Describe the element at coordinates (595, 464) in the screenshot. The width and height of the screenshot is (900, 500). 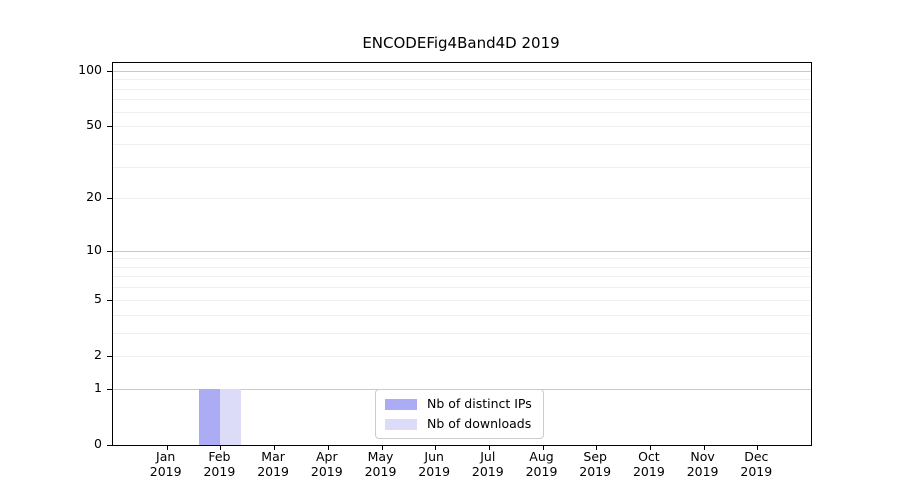
I see `x-tick-label: Sep 2019` at that location.